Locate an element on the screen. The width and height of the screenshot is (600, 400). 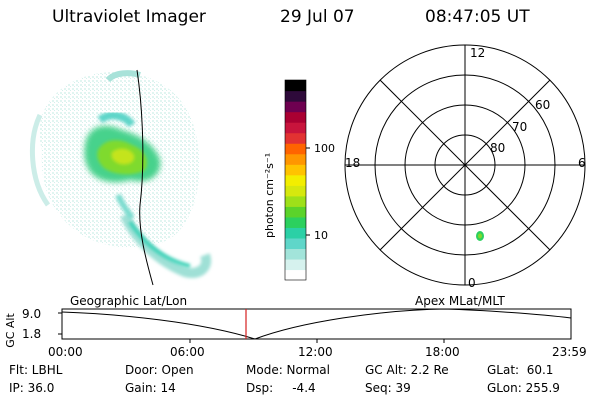
altitude-curve is located at coordinates (316, 324).